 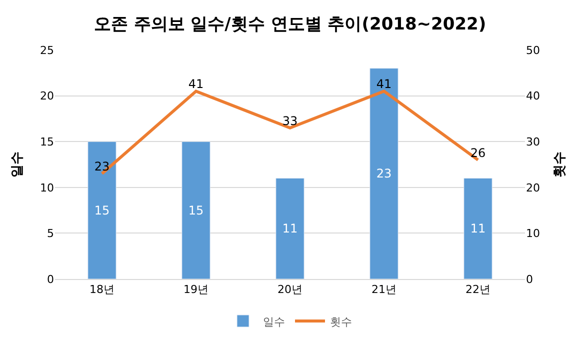 I want to click on x-tick-label: 19년, so click(x=196, y=289).